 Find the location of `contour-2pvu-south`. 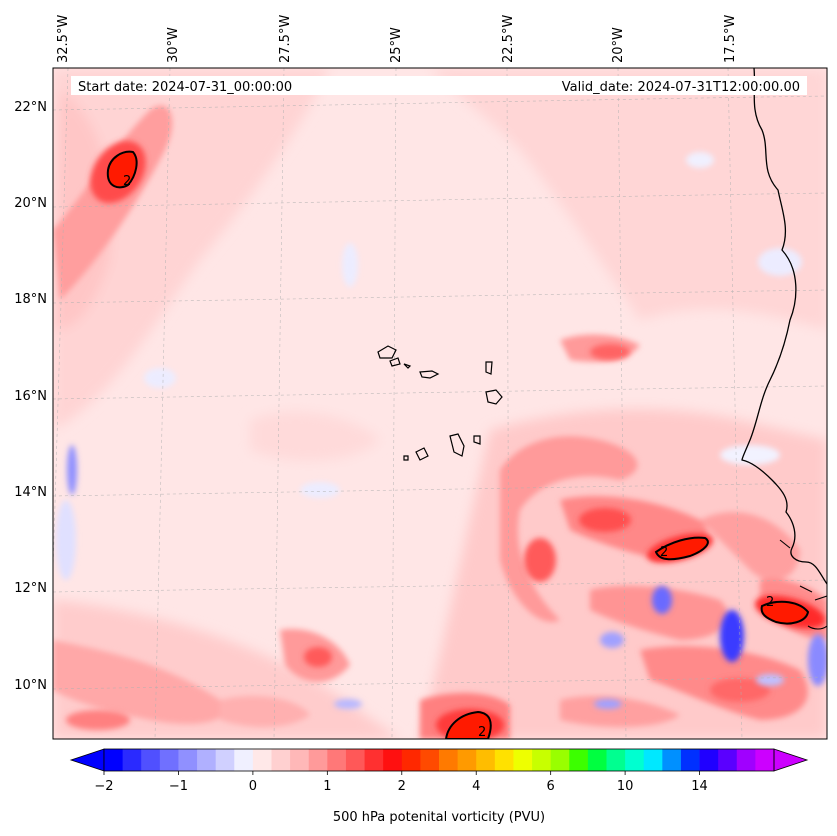

contour-2pvu-south is located at coordinates (468, 724).